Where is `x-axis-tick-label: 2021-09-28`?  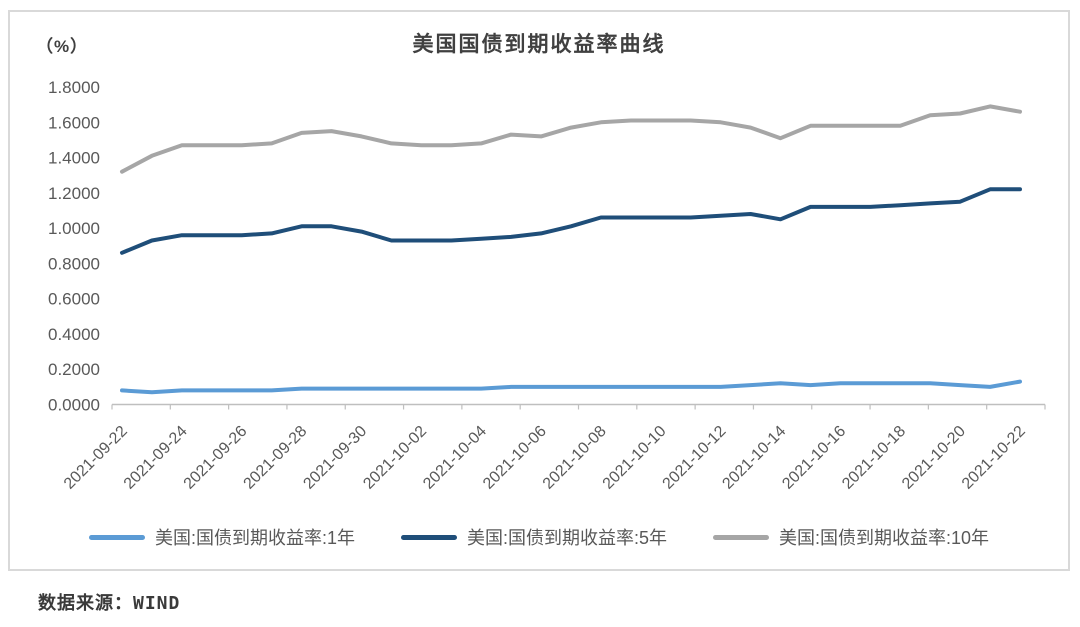 x-axis-tick-label: 2021-09-28 is located at coordinates (276, 458).